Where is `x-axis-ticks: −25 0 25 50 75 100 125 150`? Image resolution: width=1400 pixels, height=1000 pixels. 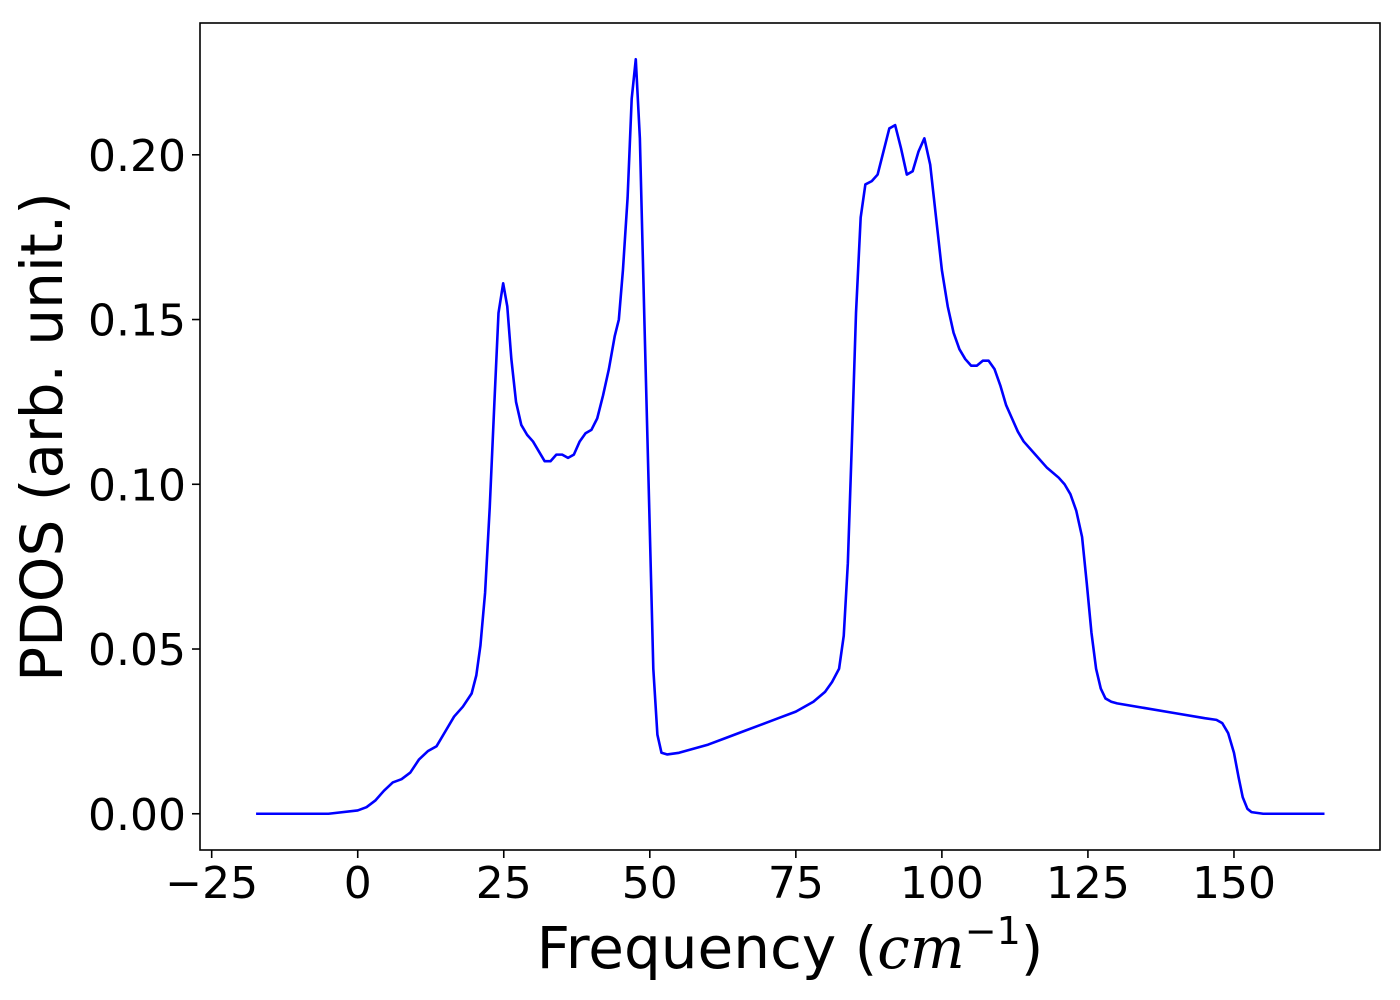
x-axis-ticks: −25 0 25 50 75 100 125 150 is located at coordinates (720, 879).